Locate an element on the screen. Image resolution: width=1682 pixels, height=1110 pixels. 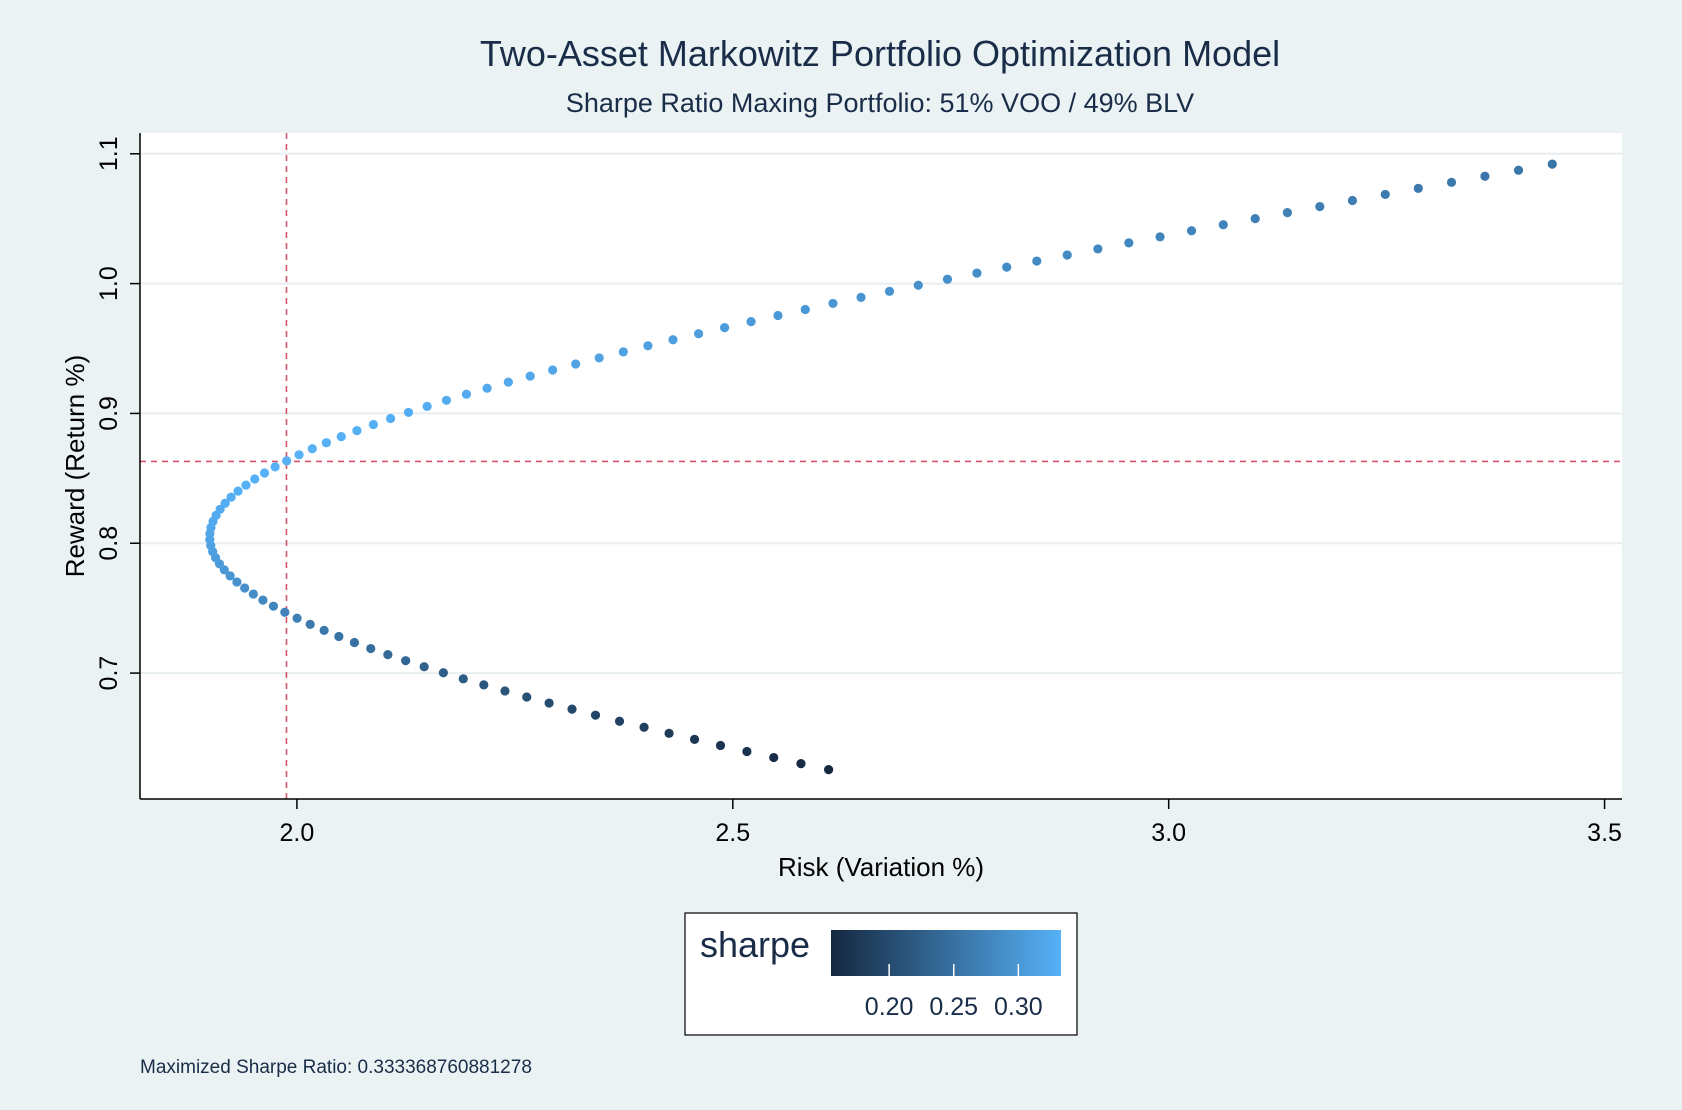
x-axis-label: Risk (Variation %) is located at coordinates (881, 867).